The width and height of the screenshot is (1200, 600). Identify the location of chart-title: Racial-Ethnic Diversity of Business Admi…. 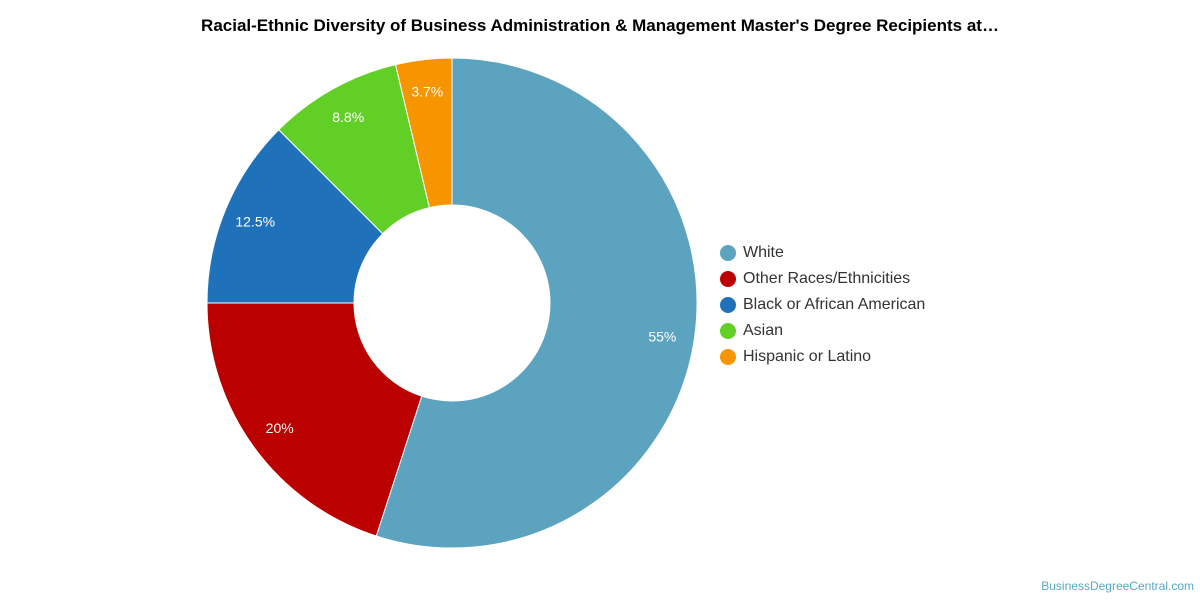
(600, 25).